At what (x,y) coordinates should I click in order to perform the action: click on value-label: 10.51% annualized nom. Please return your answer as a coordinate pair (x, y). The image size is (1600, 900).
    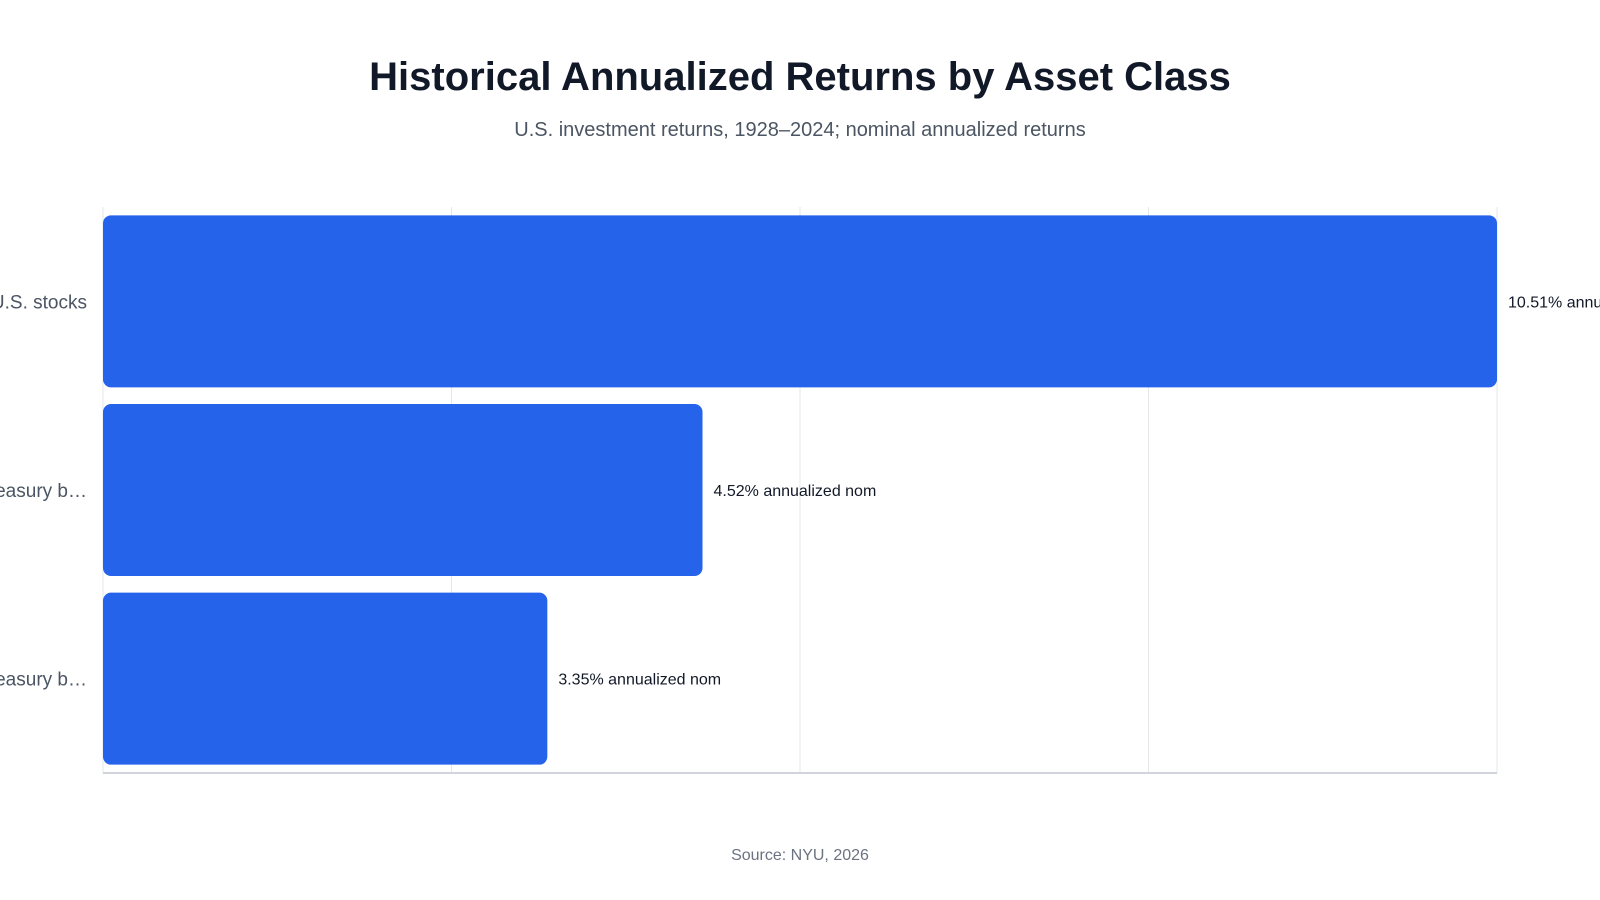
    Looking at the image, I should click on (1554, 302).